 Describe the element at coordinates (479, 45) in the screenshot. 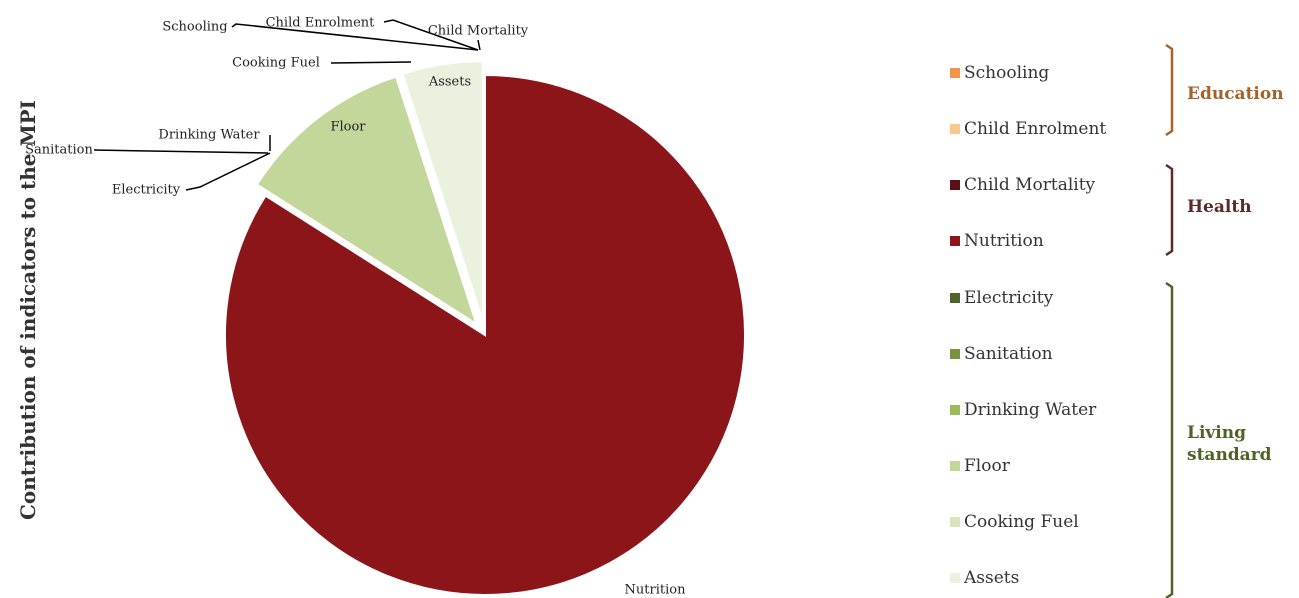

I see `leader-line-child-mortality` at that location.